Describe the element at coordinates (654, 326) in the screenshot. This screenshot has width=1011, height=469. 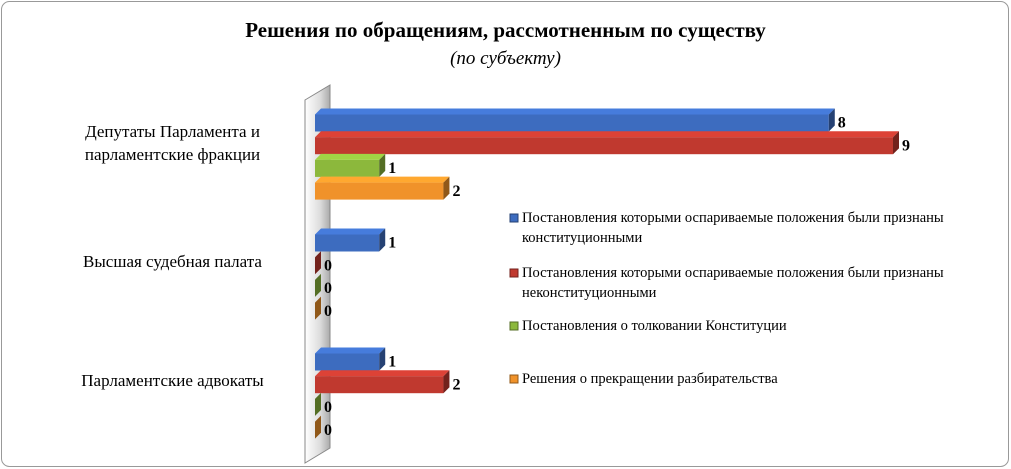
I see `legend-label: Постановления о толковании Конституции` at that location.